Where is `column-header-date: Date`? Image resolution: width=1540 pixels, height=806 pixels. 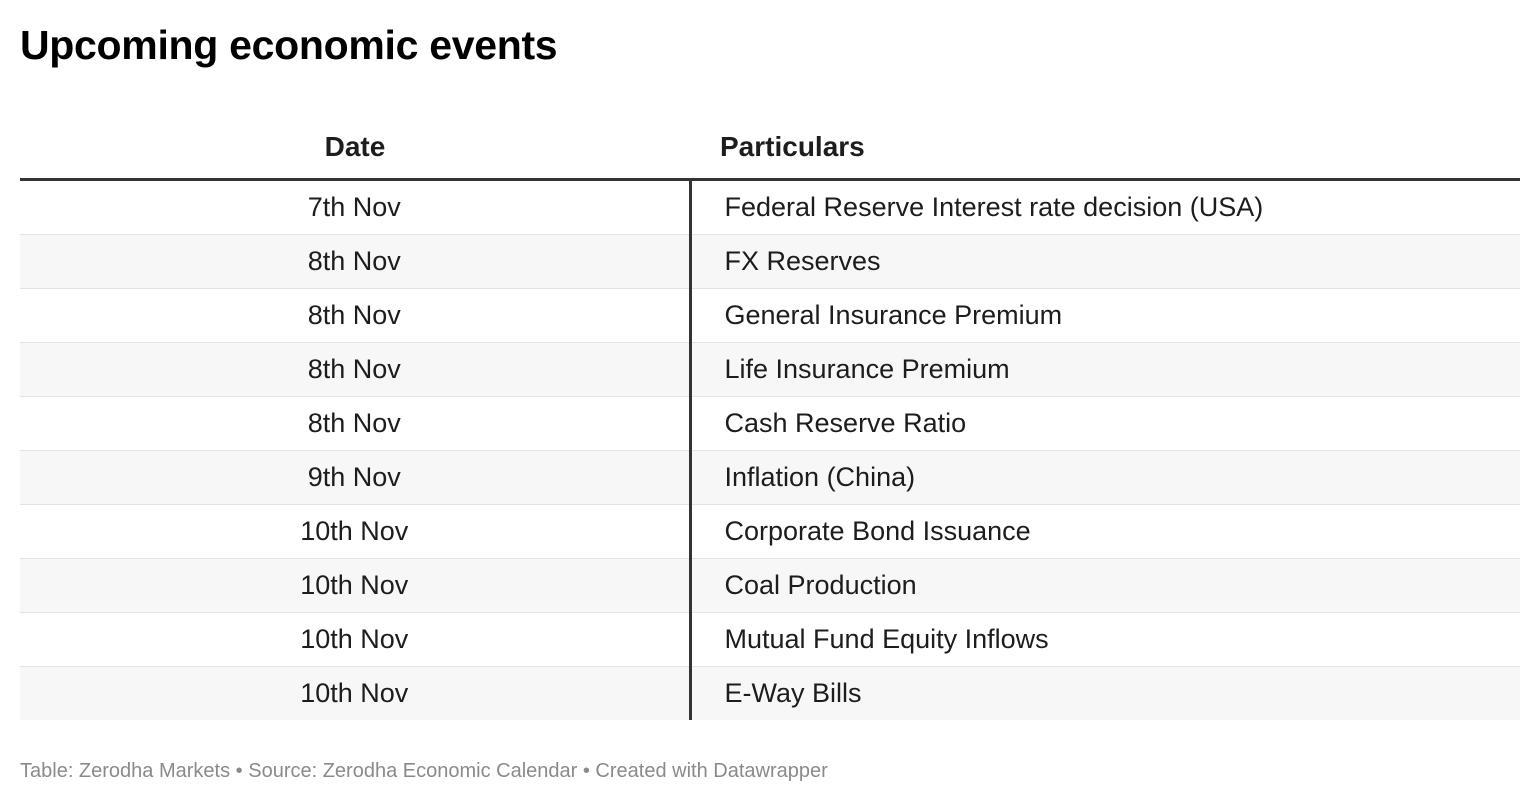
column-header-date: Date is located at coordinates (355, 148).